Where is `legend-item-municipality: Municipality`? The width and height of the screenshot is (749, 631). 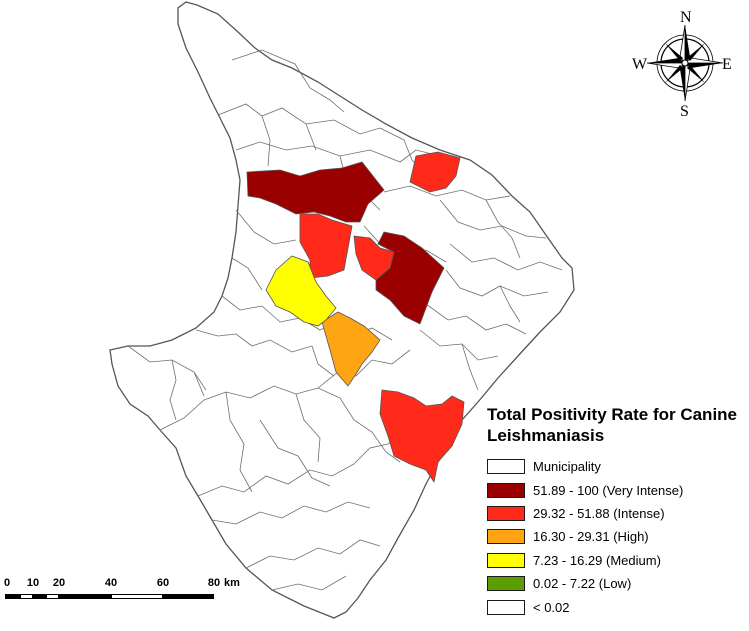 legend-item-municipality: Municipality is located at coordinates (617, 466).